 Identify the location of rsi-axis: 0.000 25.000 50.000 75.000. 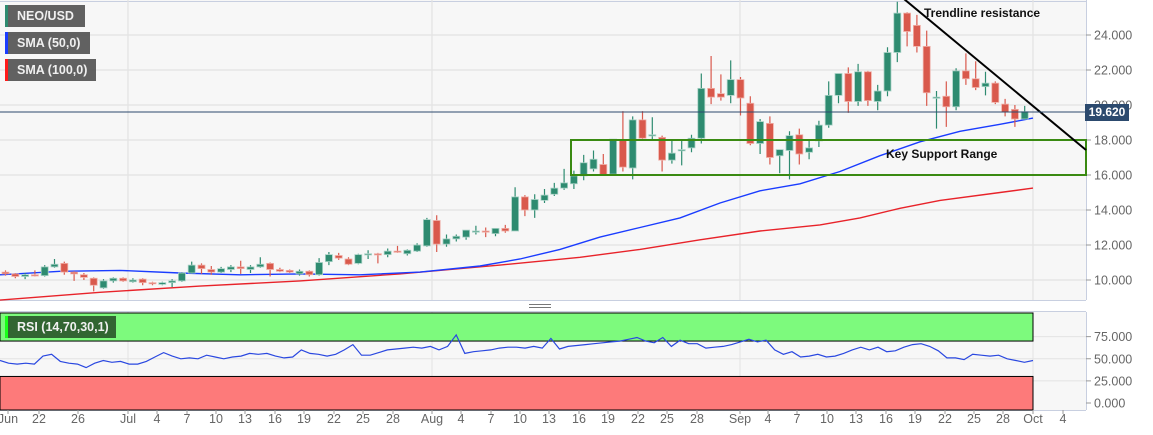
(1109, 370).